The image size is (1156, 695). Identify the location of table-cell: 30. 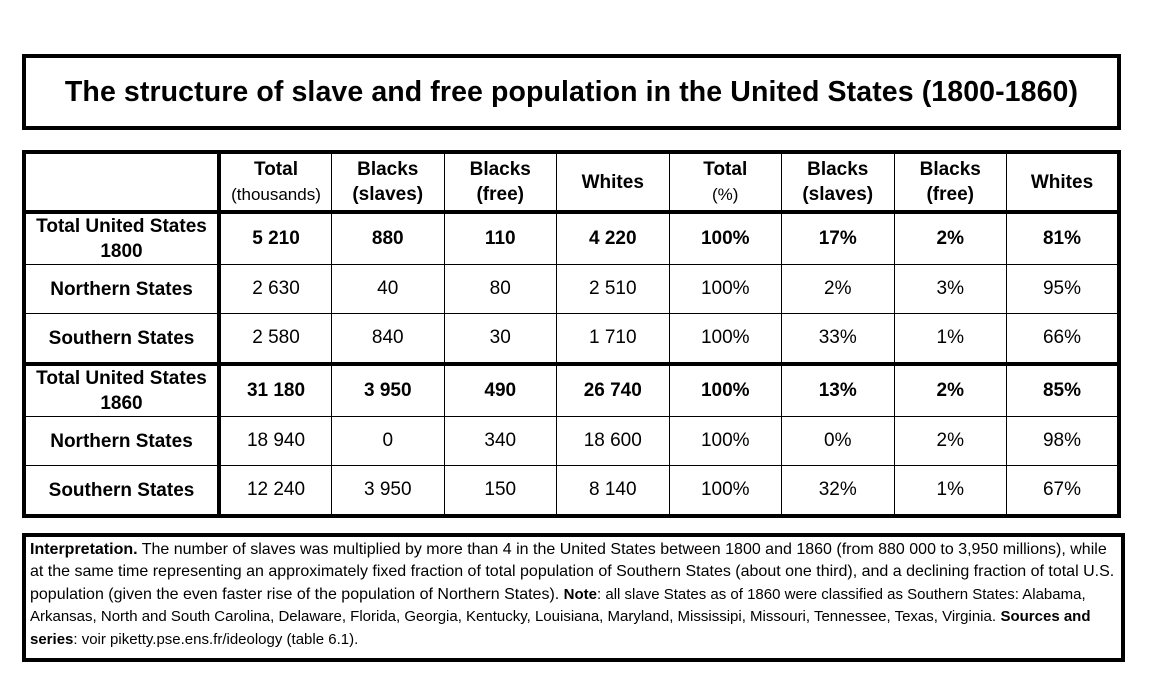
(500, 339).